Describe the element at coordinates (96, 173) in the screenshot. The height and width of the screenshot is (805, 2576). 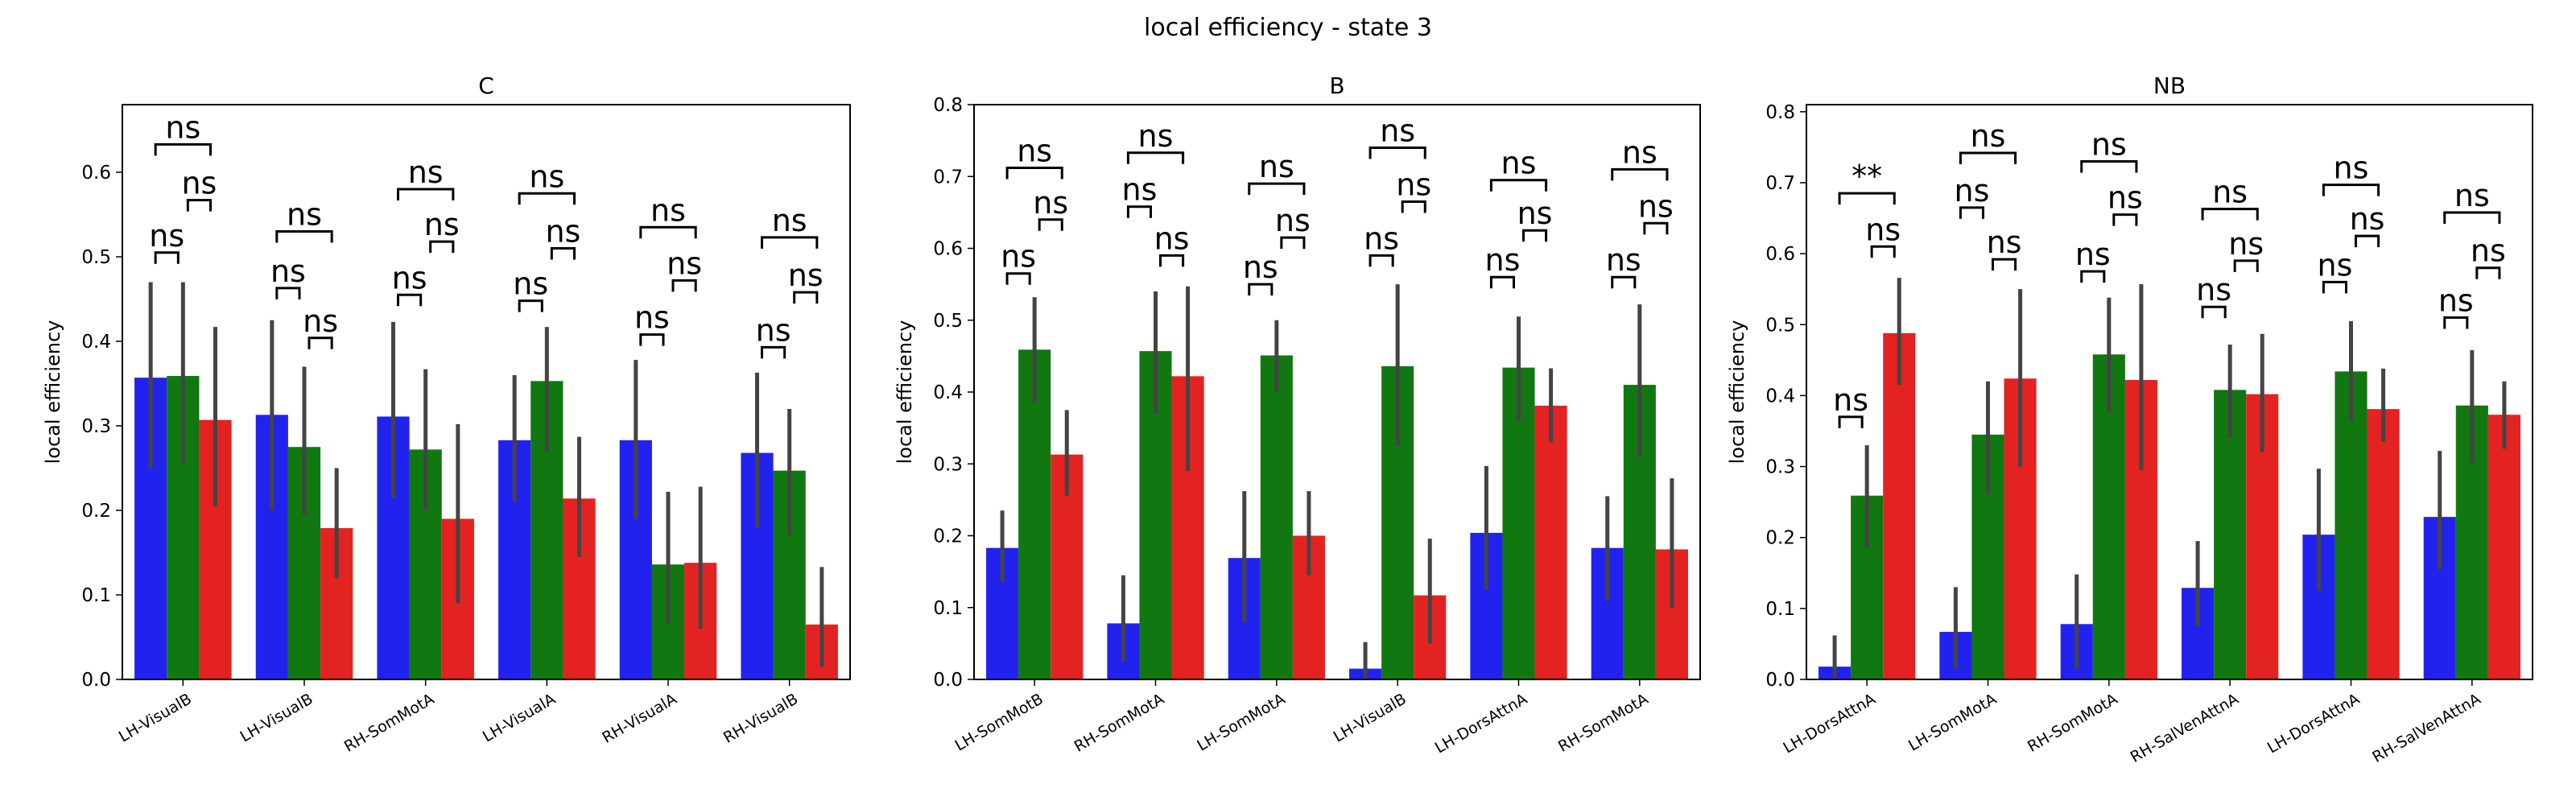
I see `chart-c-ytick-label: 0.6` at that location.